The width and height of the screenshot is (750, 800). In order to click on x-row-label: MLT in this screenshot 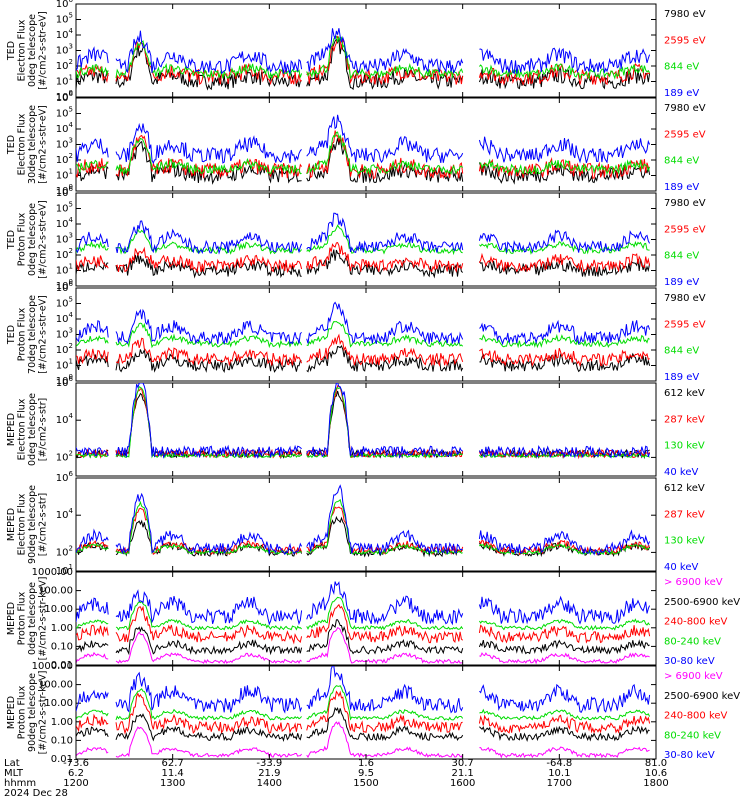, I will do `click(14, 773)`.